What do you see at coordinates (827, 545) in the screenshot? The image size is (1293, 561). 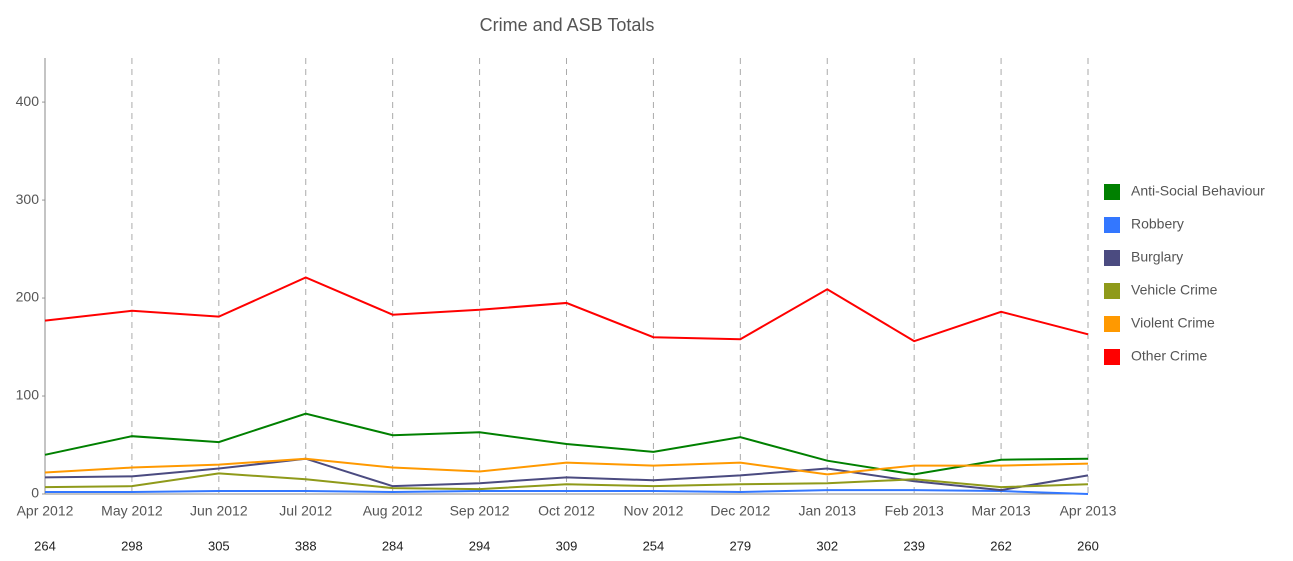 I see `total-label: 302` at bounding box center [827, 545].